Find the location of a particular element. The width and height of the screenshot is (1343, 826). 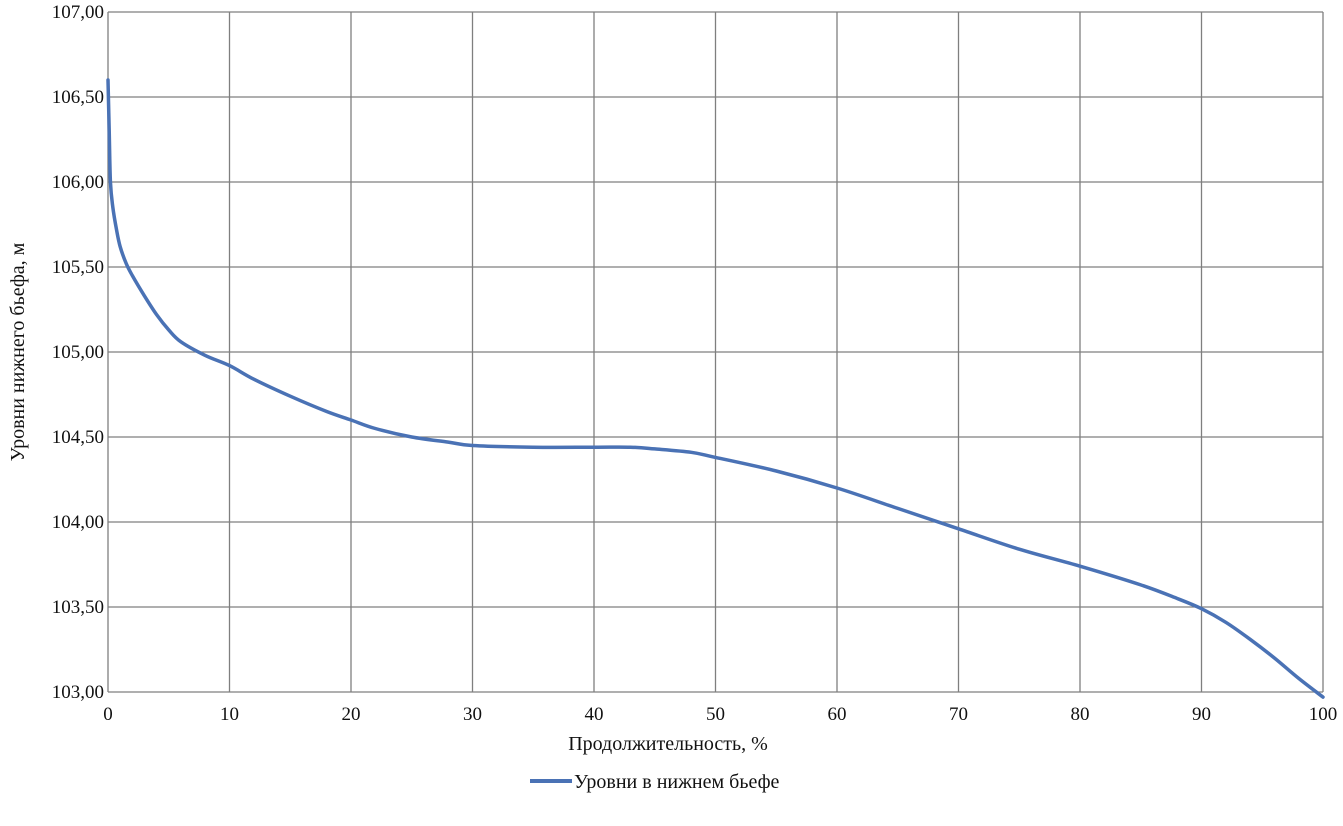

y-tick-label: 105,00 is located at coordinates (78, 352).